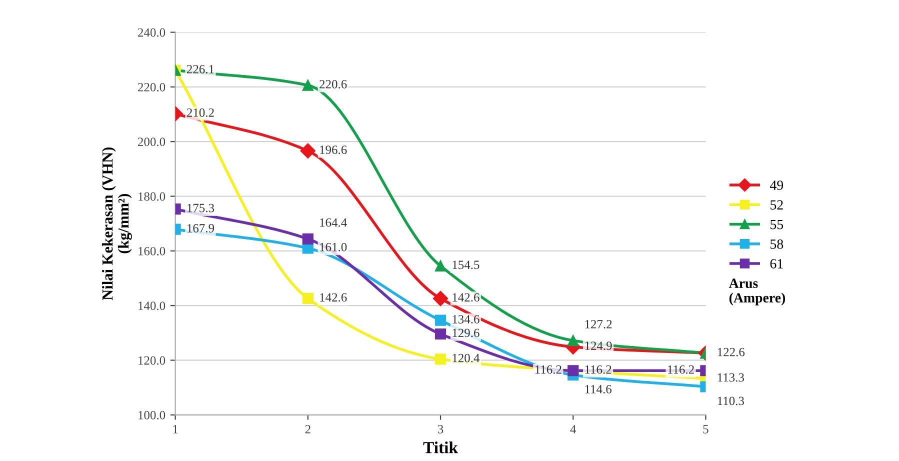  I want to click on data-label: 134.6, so click(466, 319).